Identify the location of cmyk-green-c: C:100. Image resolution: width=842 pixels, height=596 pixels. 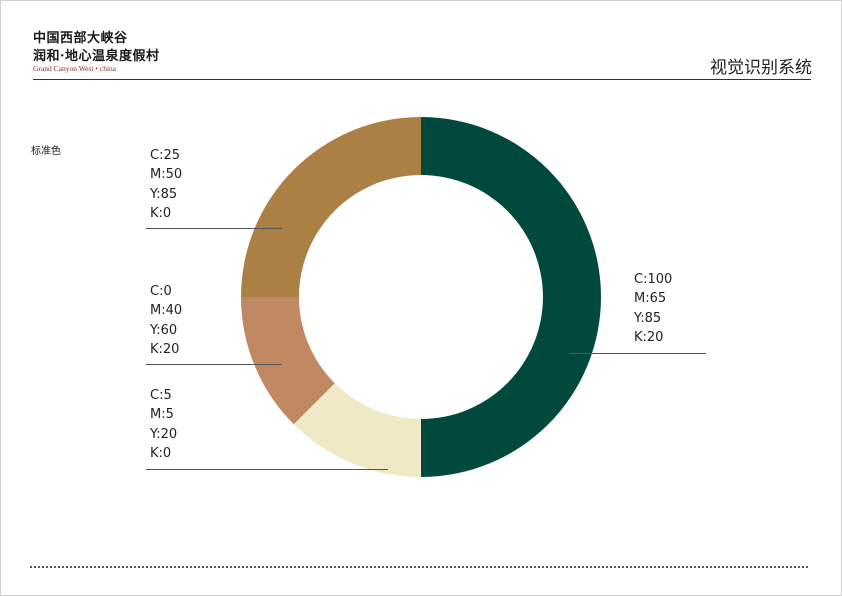
(653, 279).